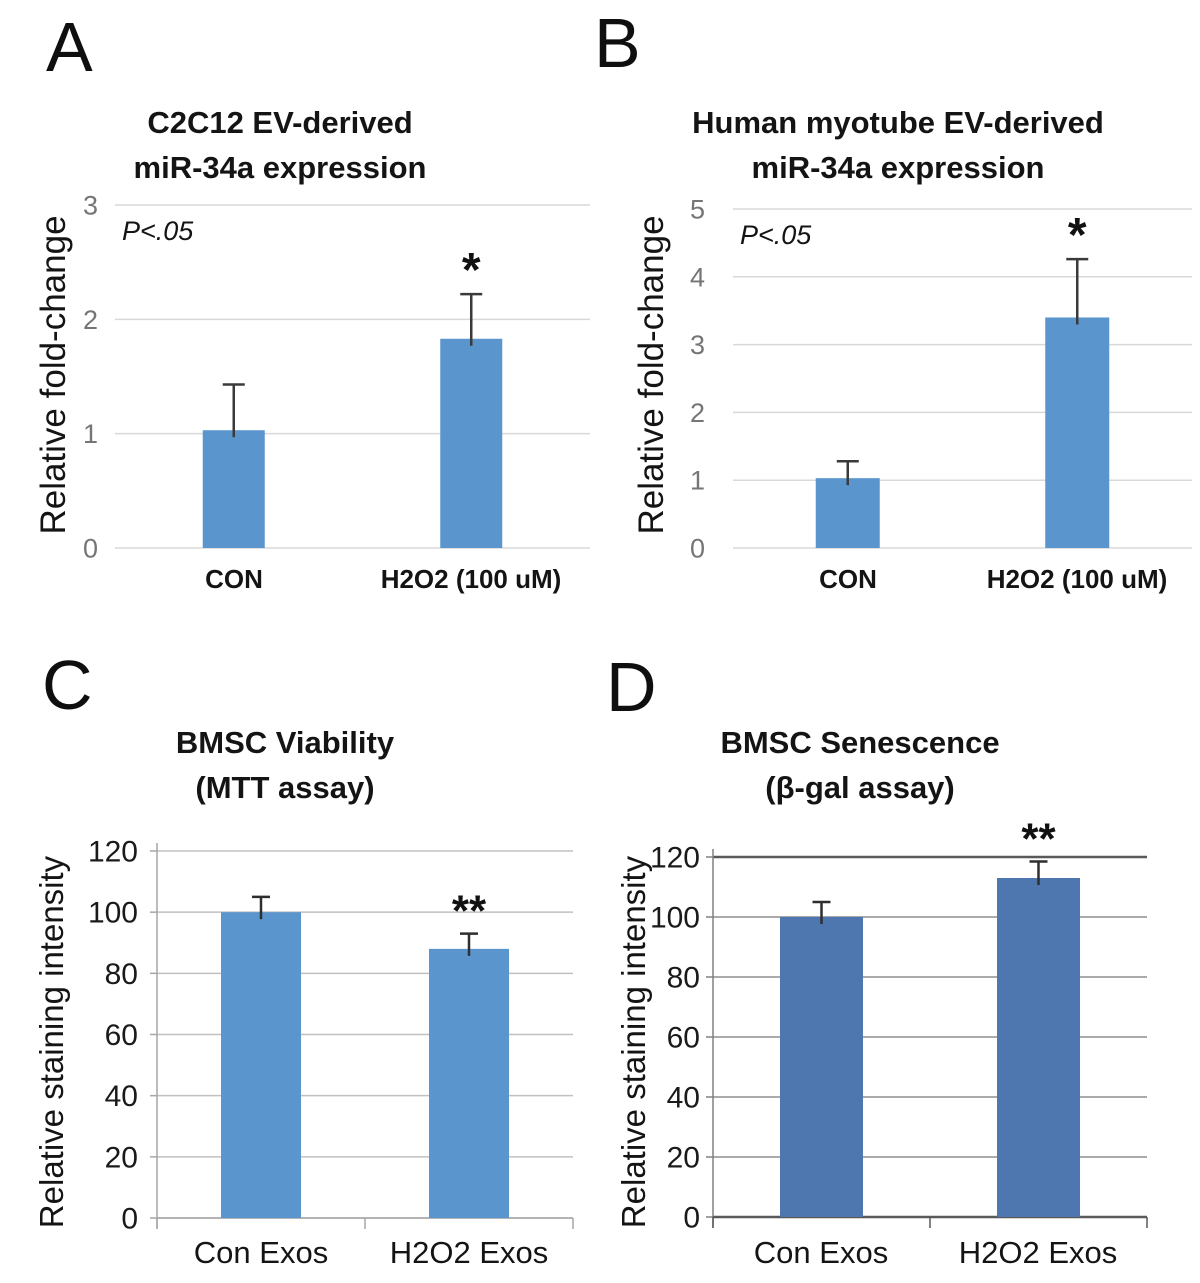  I want to click on y-axis-title-d: Relative staining intensity, so click(633, 1042).